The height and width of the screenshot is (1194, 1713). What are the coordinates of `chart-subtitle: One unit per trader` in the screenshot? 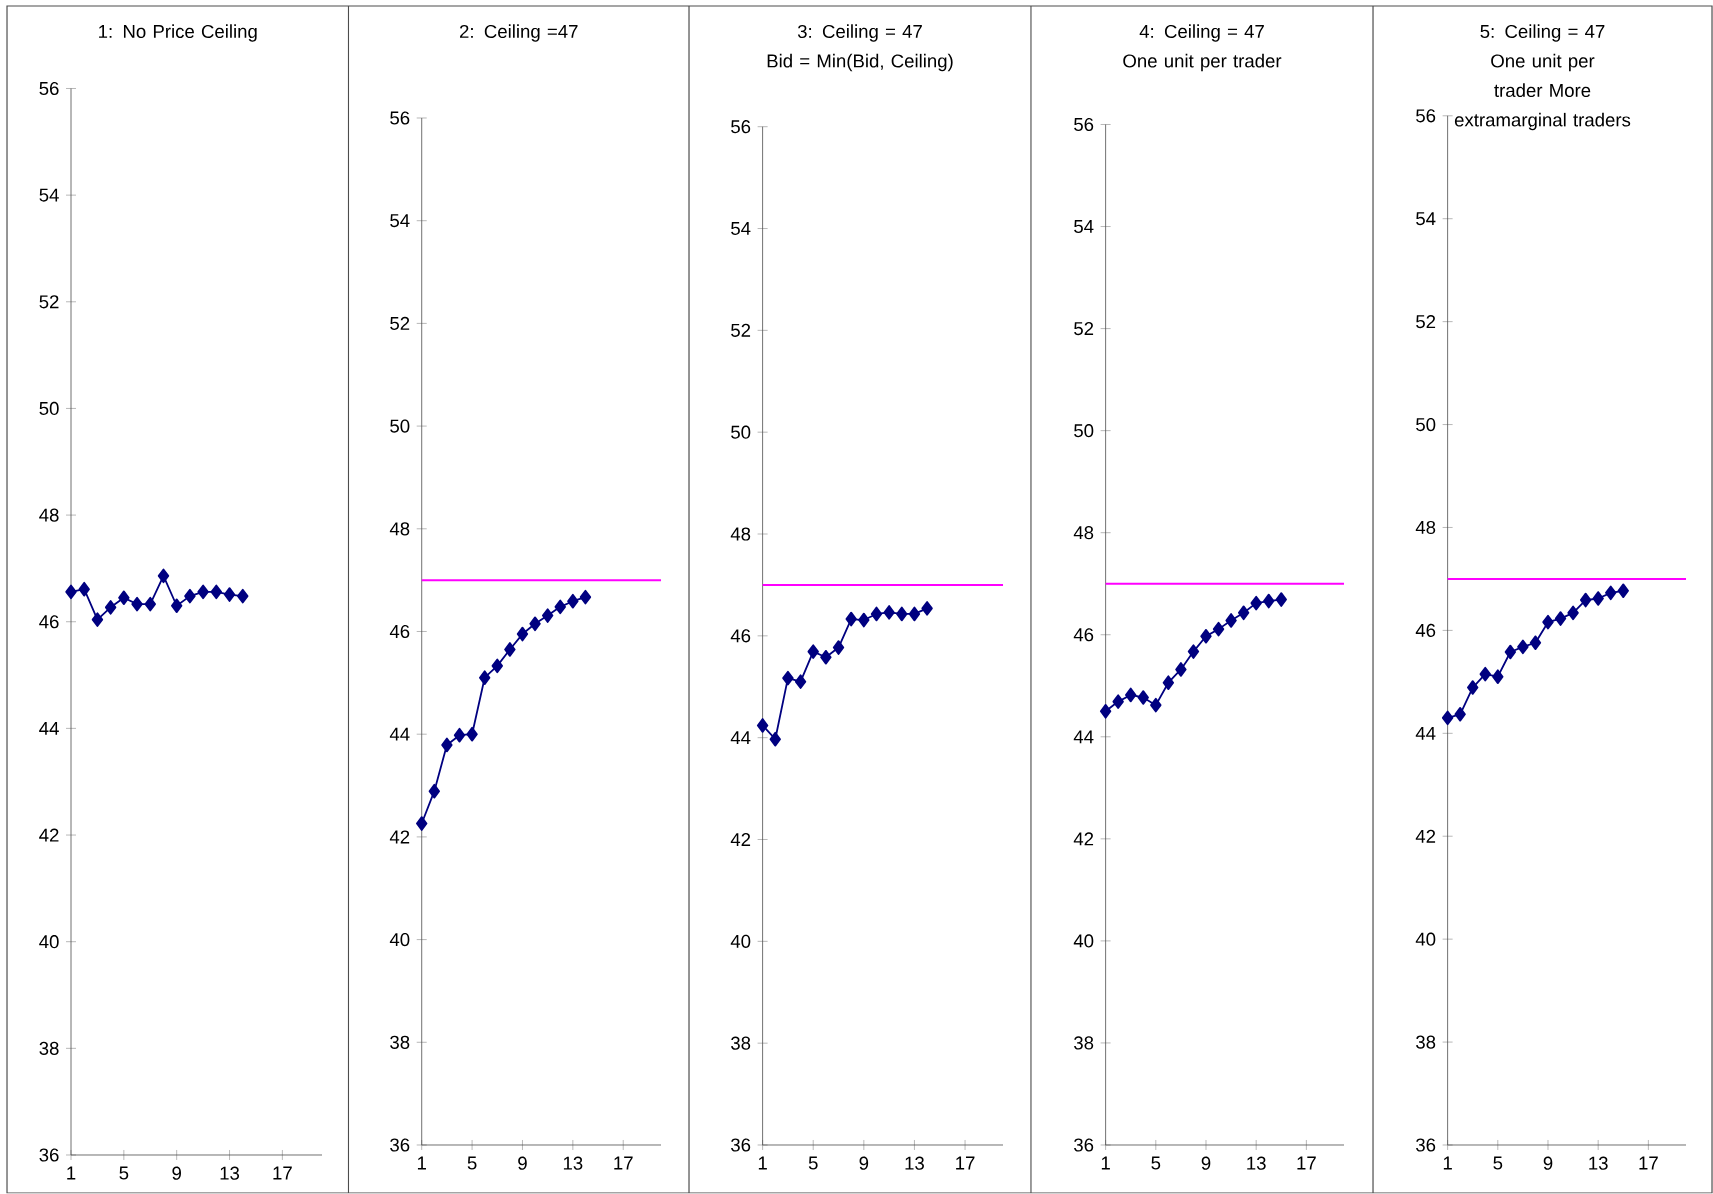 It's located at (1202, 63).